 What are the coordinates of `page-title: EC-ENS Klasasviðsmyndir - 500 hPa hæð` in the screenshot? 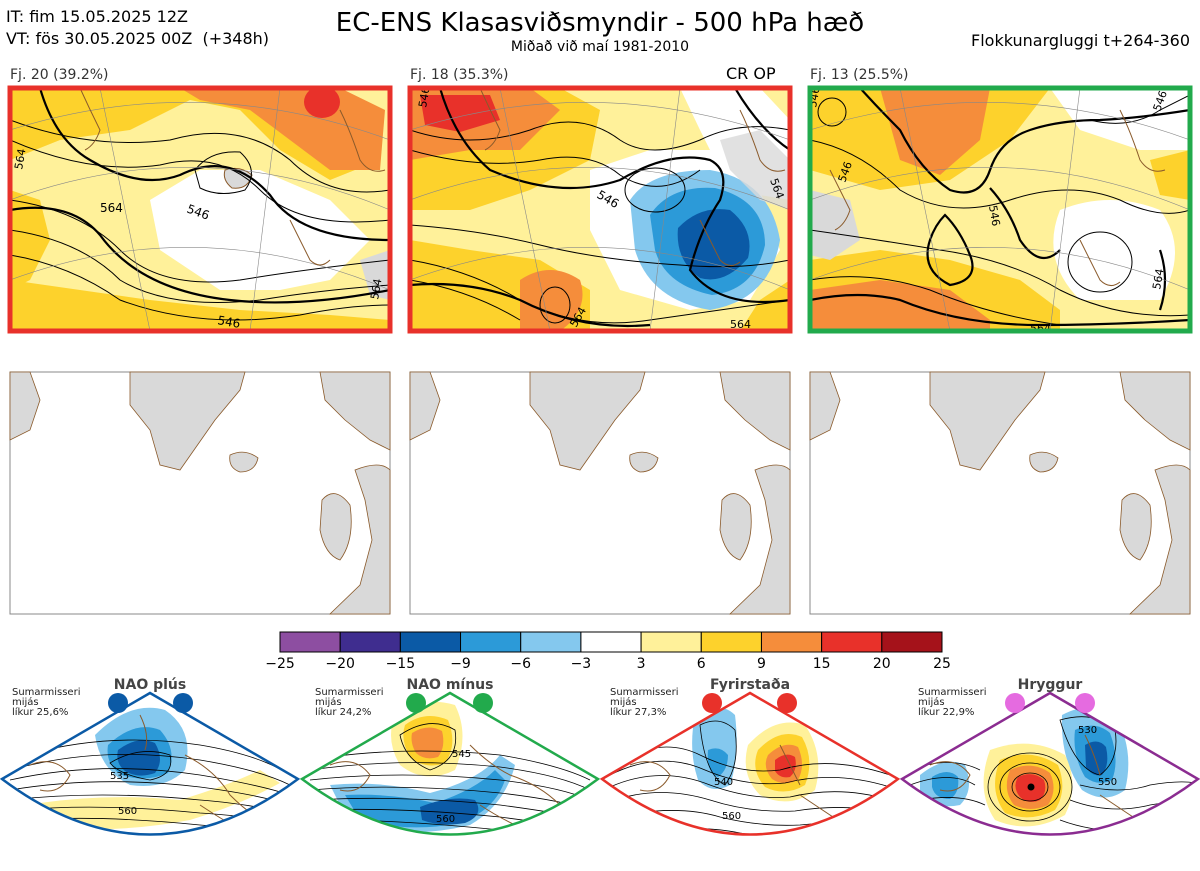 It's located at (600, 23).